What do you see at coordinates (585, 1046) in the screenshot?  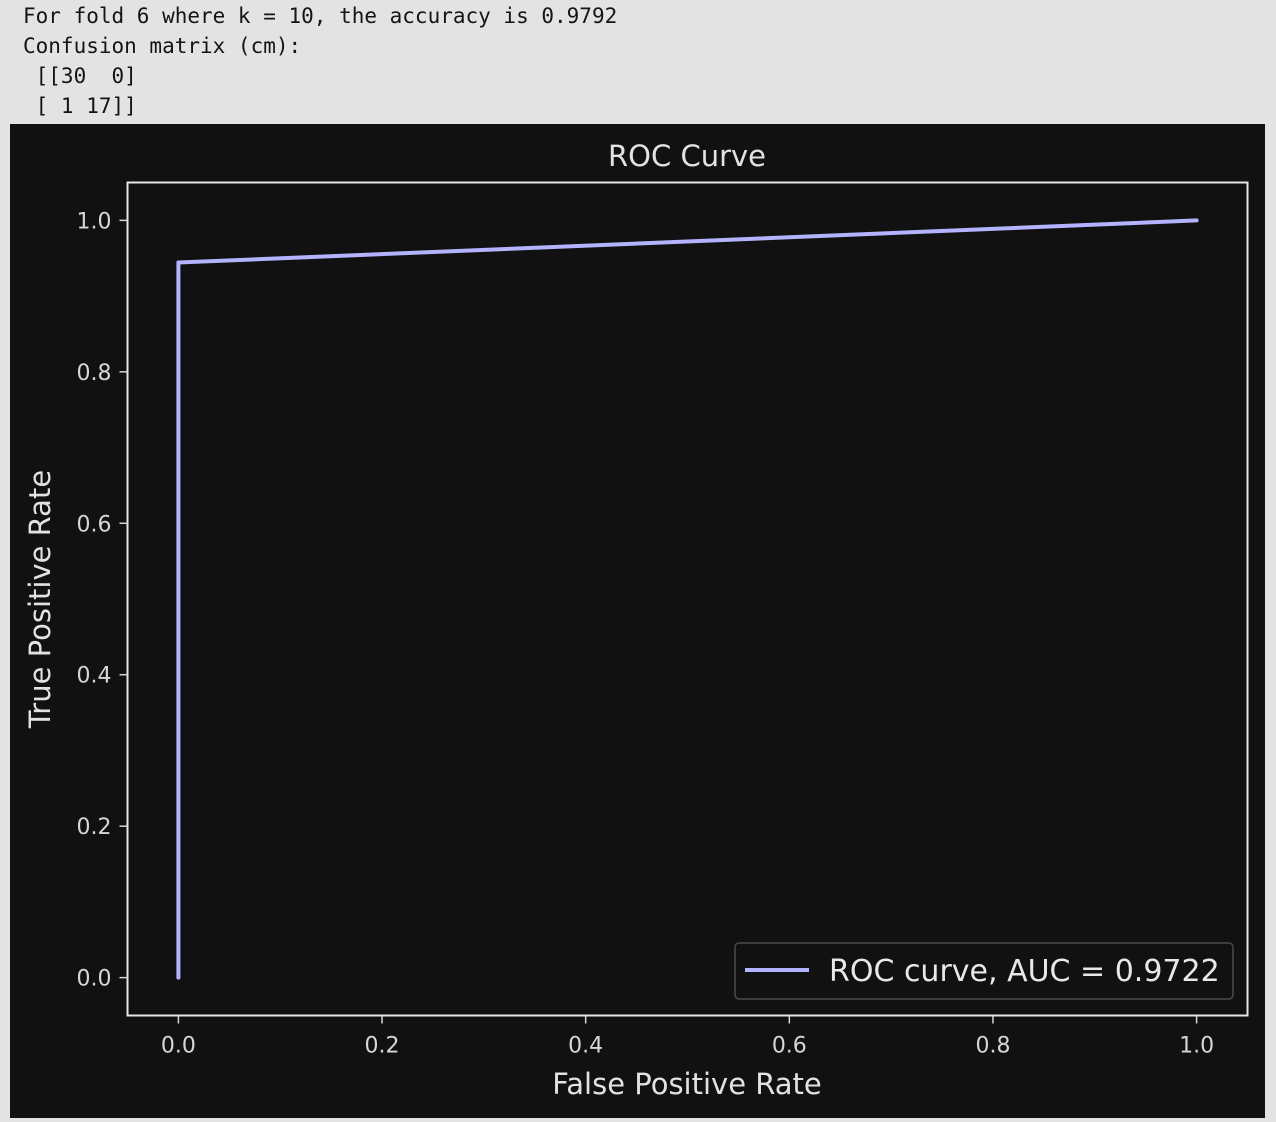 I see `x-tick-label: 0.4` at bounding box center [585, 1046].